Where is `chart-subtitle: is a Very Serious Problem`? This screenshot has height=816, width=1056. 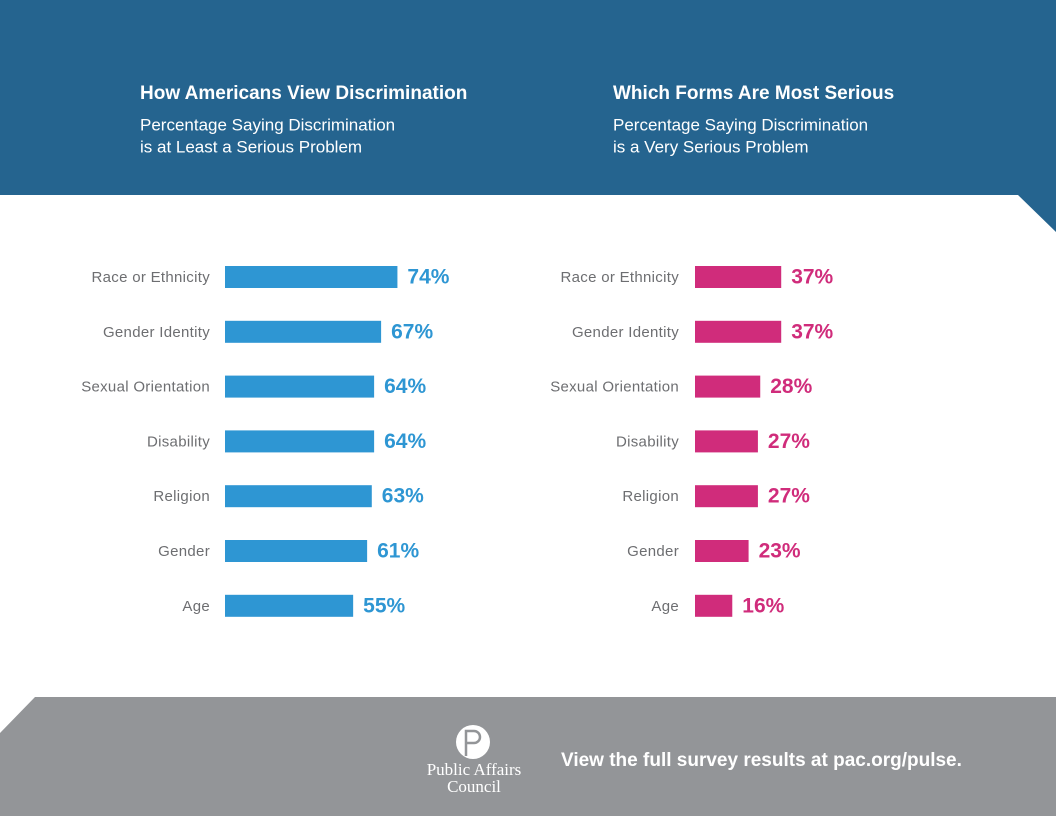
chart-subtitle: is a Very Serious Problem is located at coordinates (711, 146).